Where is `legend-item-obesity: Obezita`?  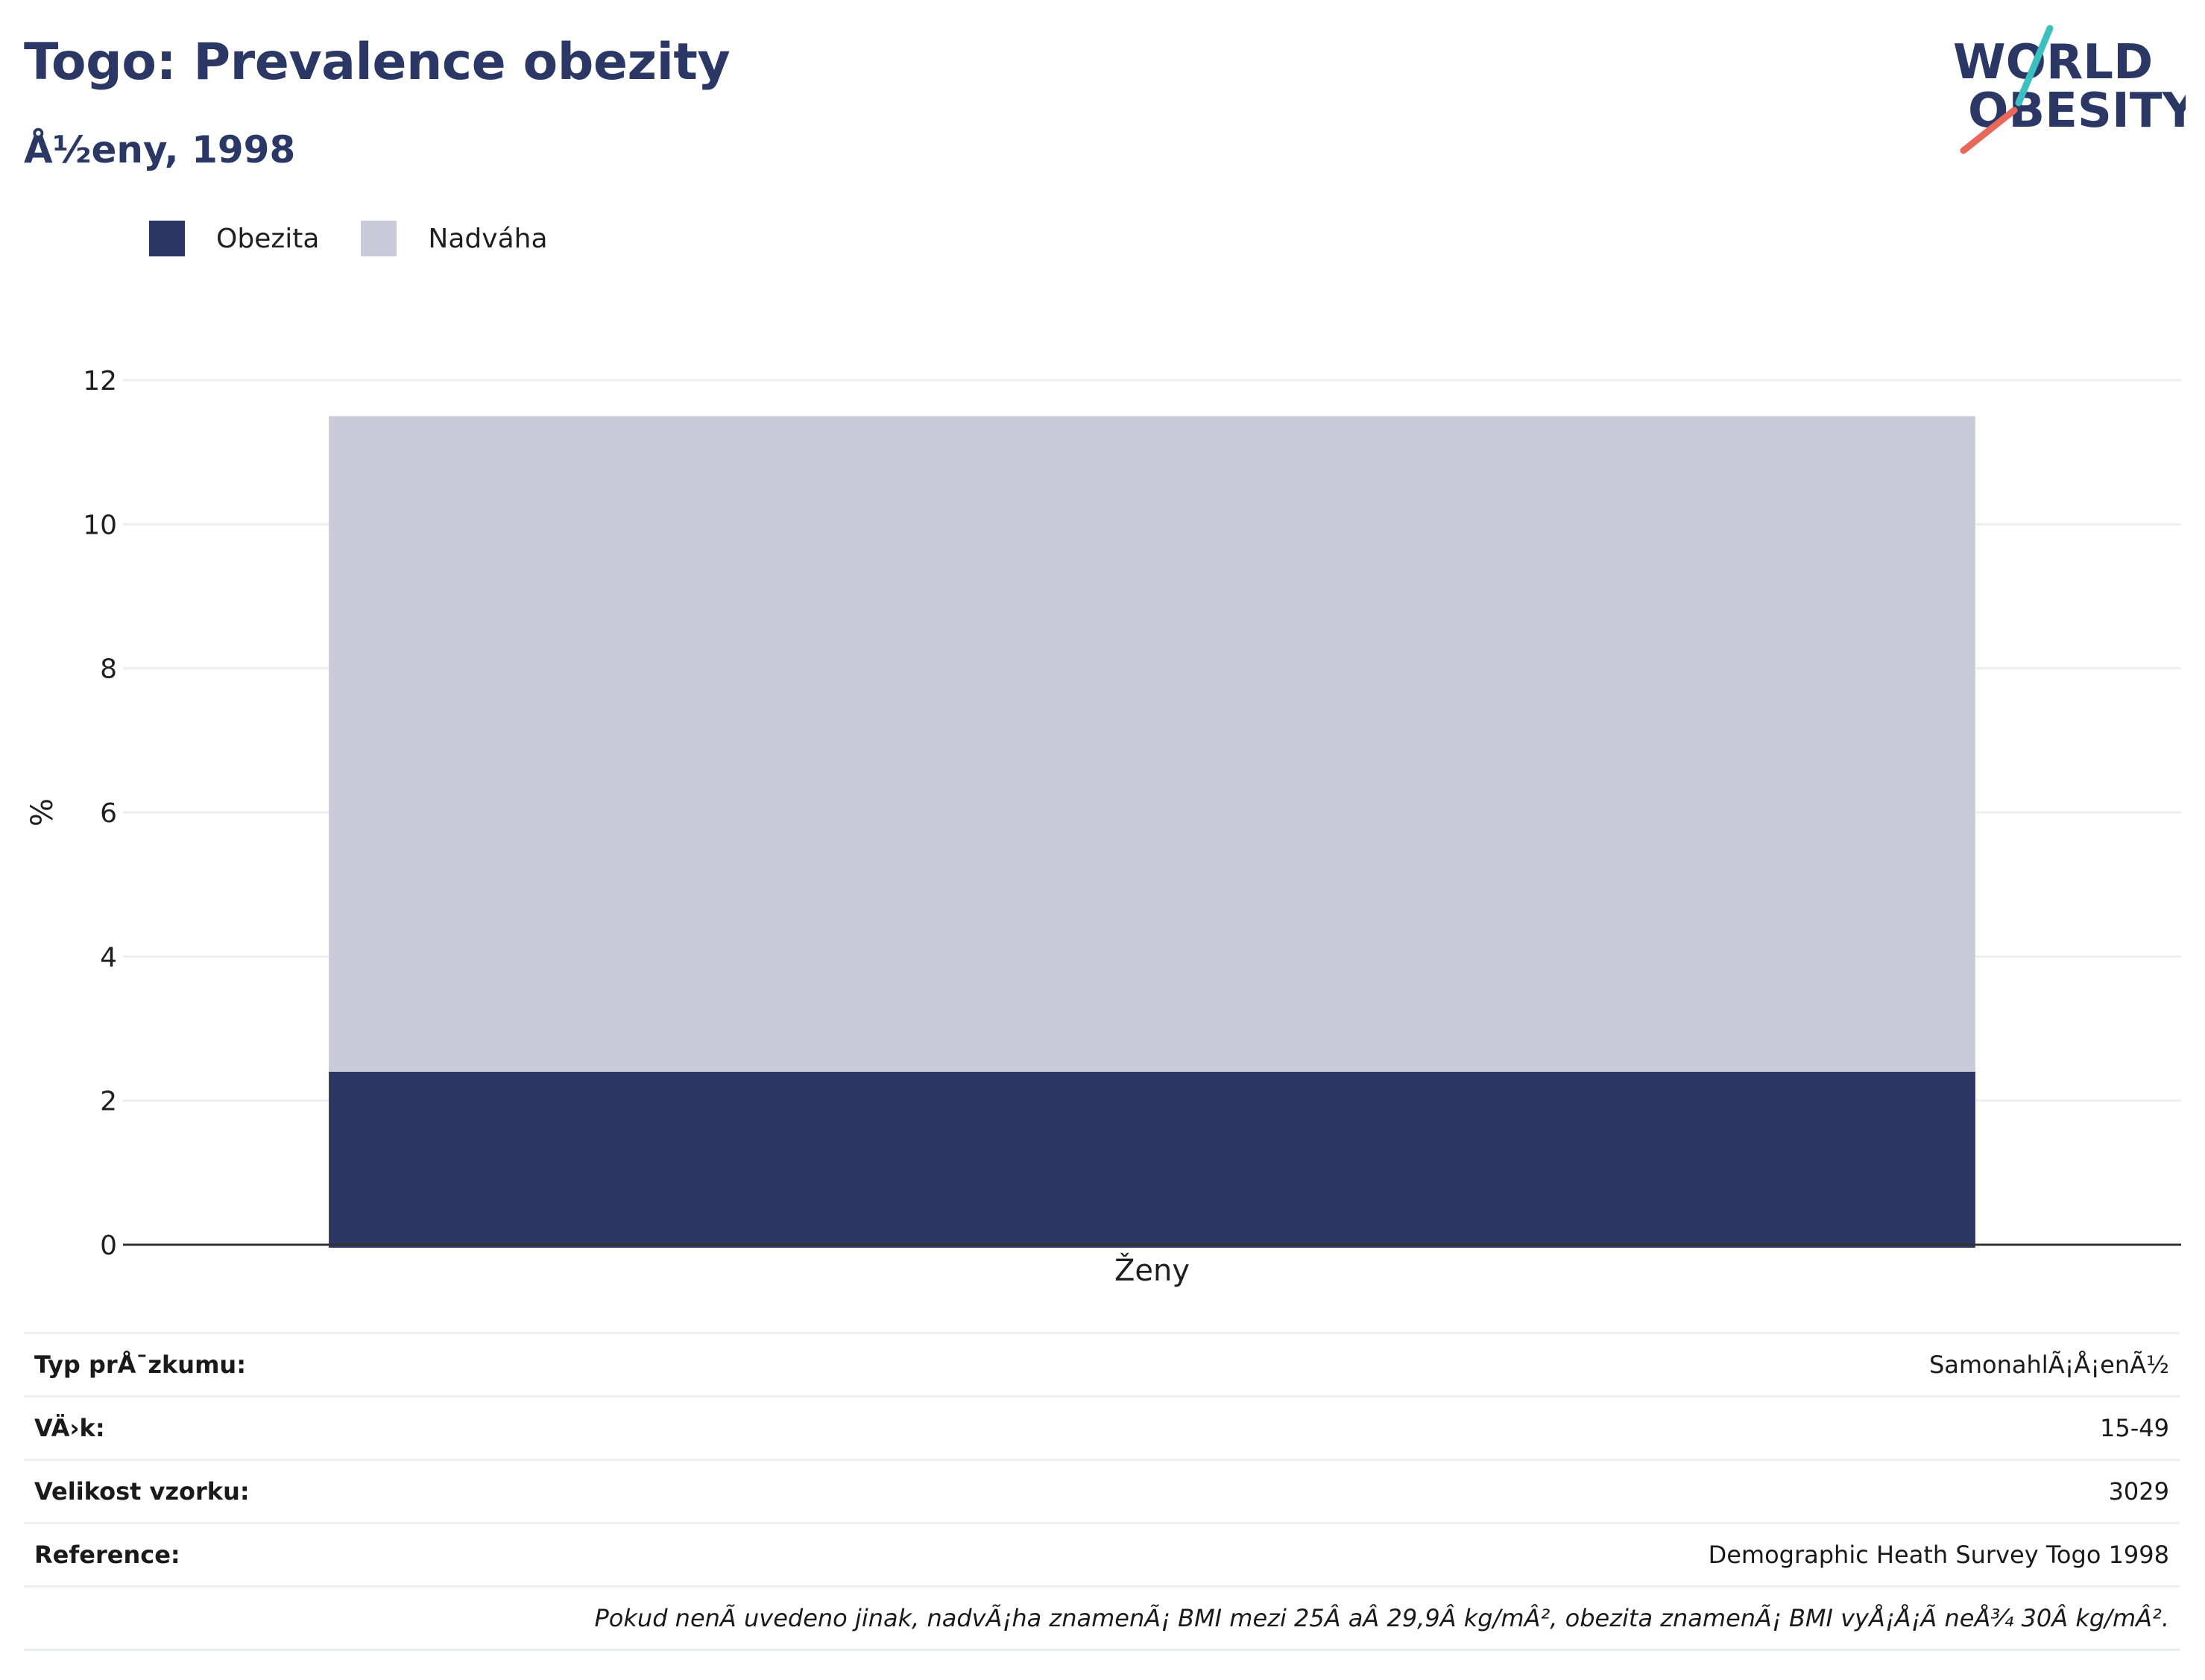
legend-item-obesity: Obezita is located at coordinates (234, 238).